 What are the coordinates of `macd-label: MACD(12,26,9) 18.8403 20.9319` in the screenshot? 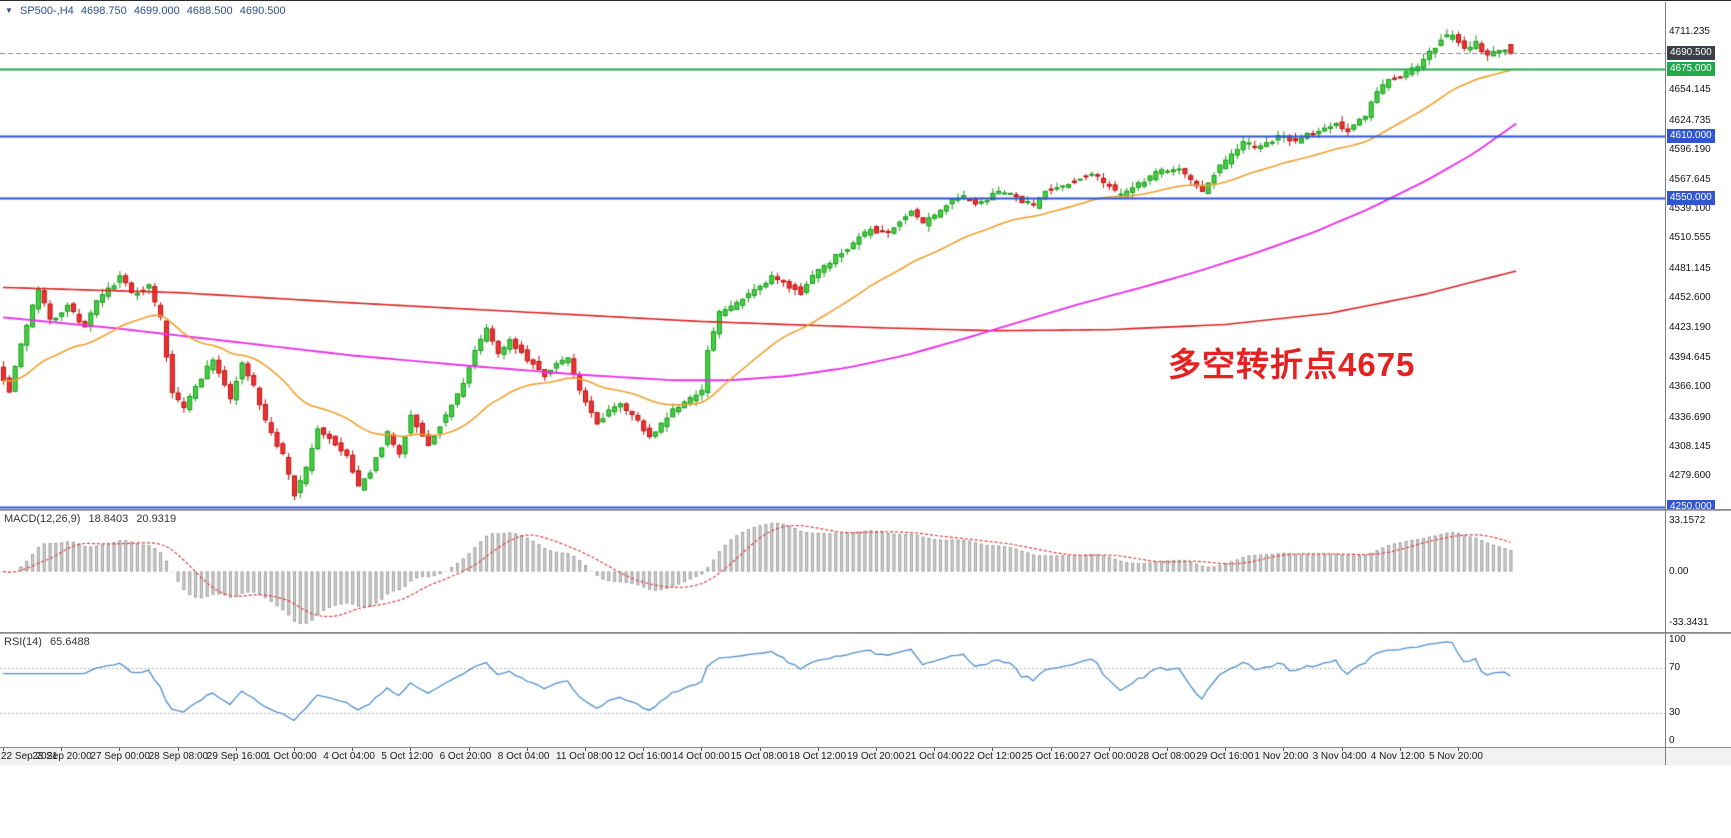 It's located at (92, 519).